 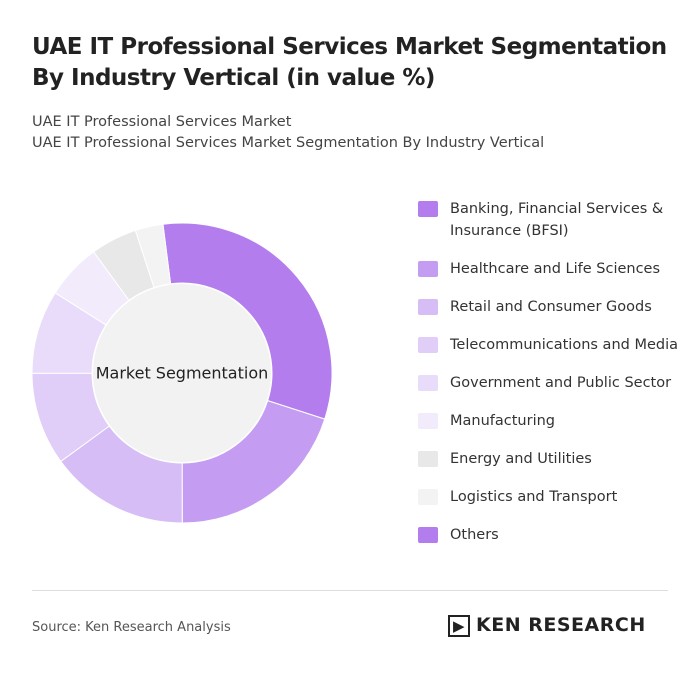 I want to click on legend-item: Others, so click(x=553, y=535).